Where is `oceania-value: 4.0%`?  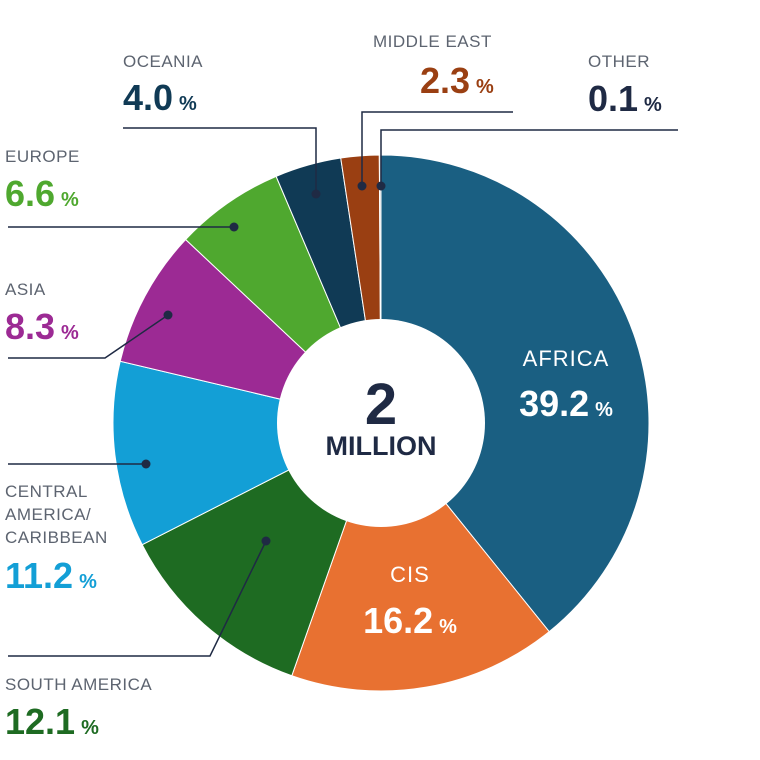
oceania-value: 4.0% is located at coordinates (160, 97).